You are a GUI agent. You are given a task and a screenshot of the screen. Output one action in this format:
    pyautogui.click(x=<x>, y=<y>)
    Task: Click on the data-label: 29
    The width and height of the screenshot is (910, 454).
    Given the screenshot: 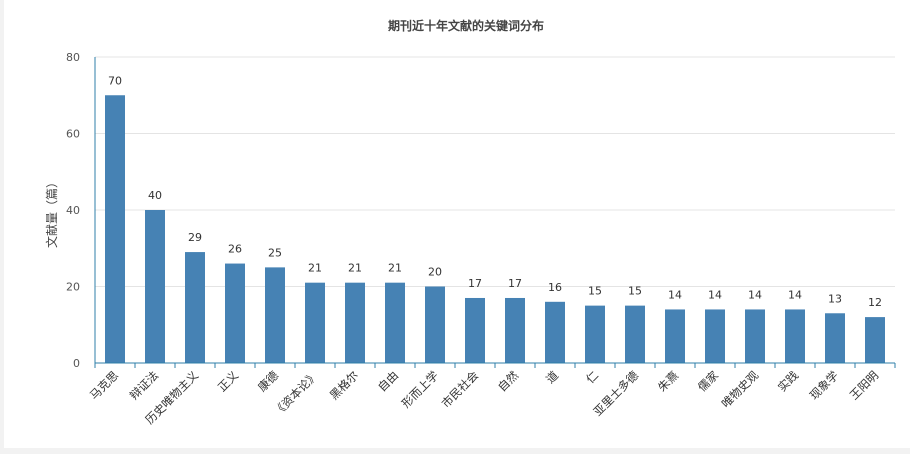 What is the action you would take?
    pyautogui.click(x=195, y=237)
    